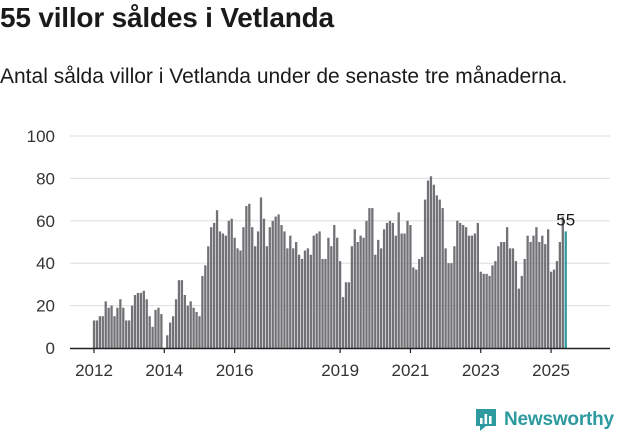  Describe the element at coordinates (164, 370) in the screenshot. I see `x-tick-label: 2014` at that location.